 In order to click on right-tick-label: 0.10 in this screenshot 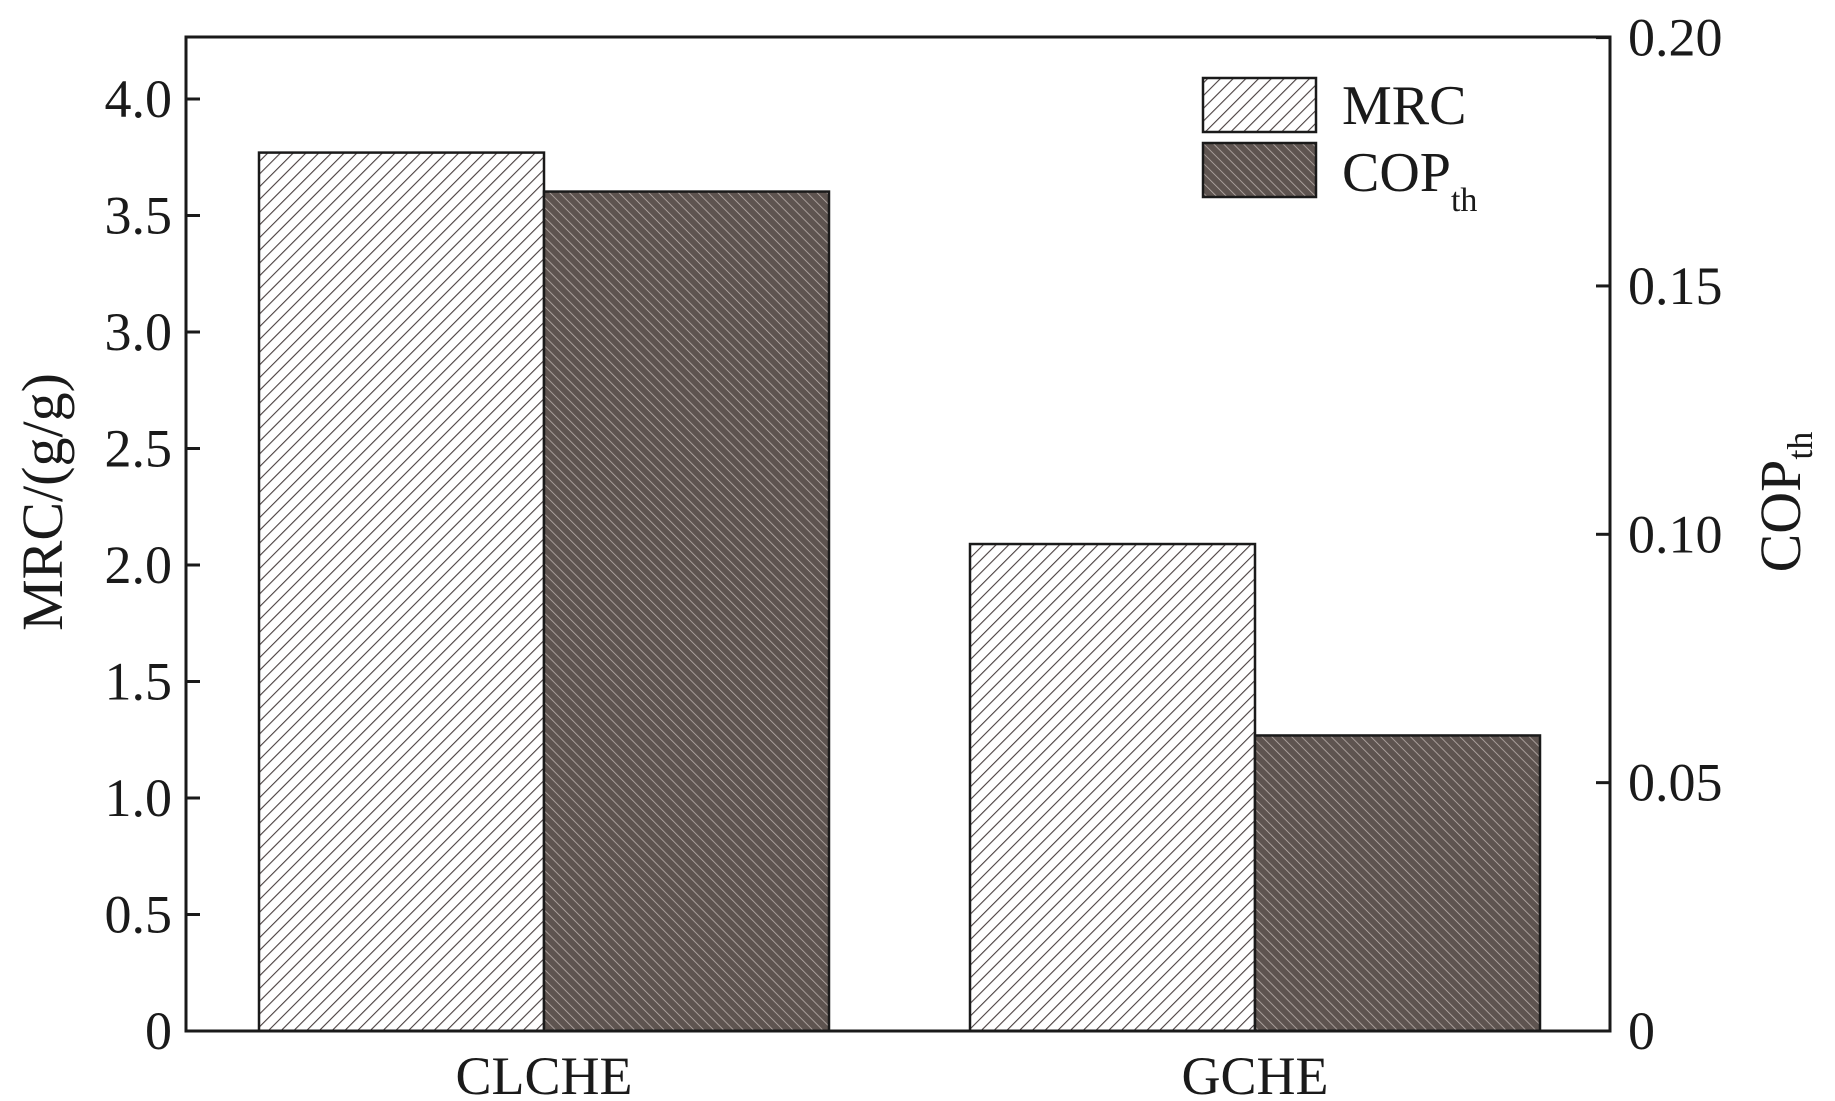, I will do `click(1675, 534)`.